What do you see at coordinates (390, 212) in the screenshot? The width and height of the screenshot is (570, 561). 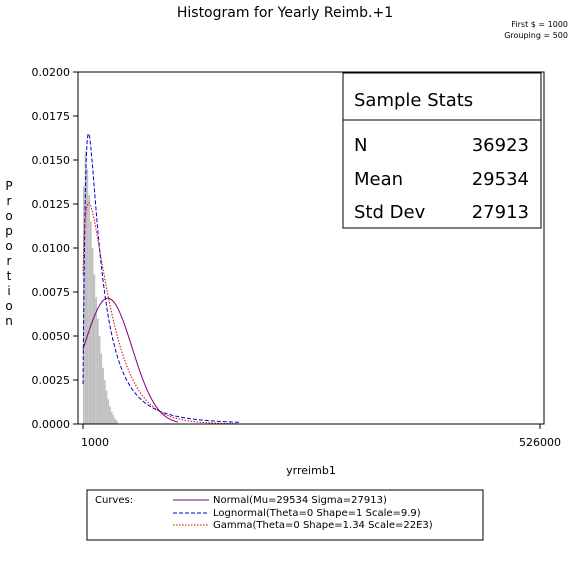 I see `stats-label-stddev: Std Dev` at bounding box center [390, 212].